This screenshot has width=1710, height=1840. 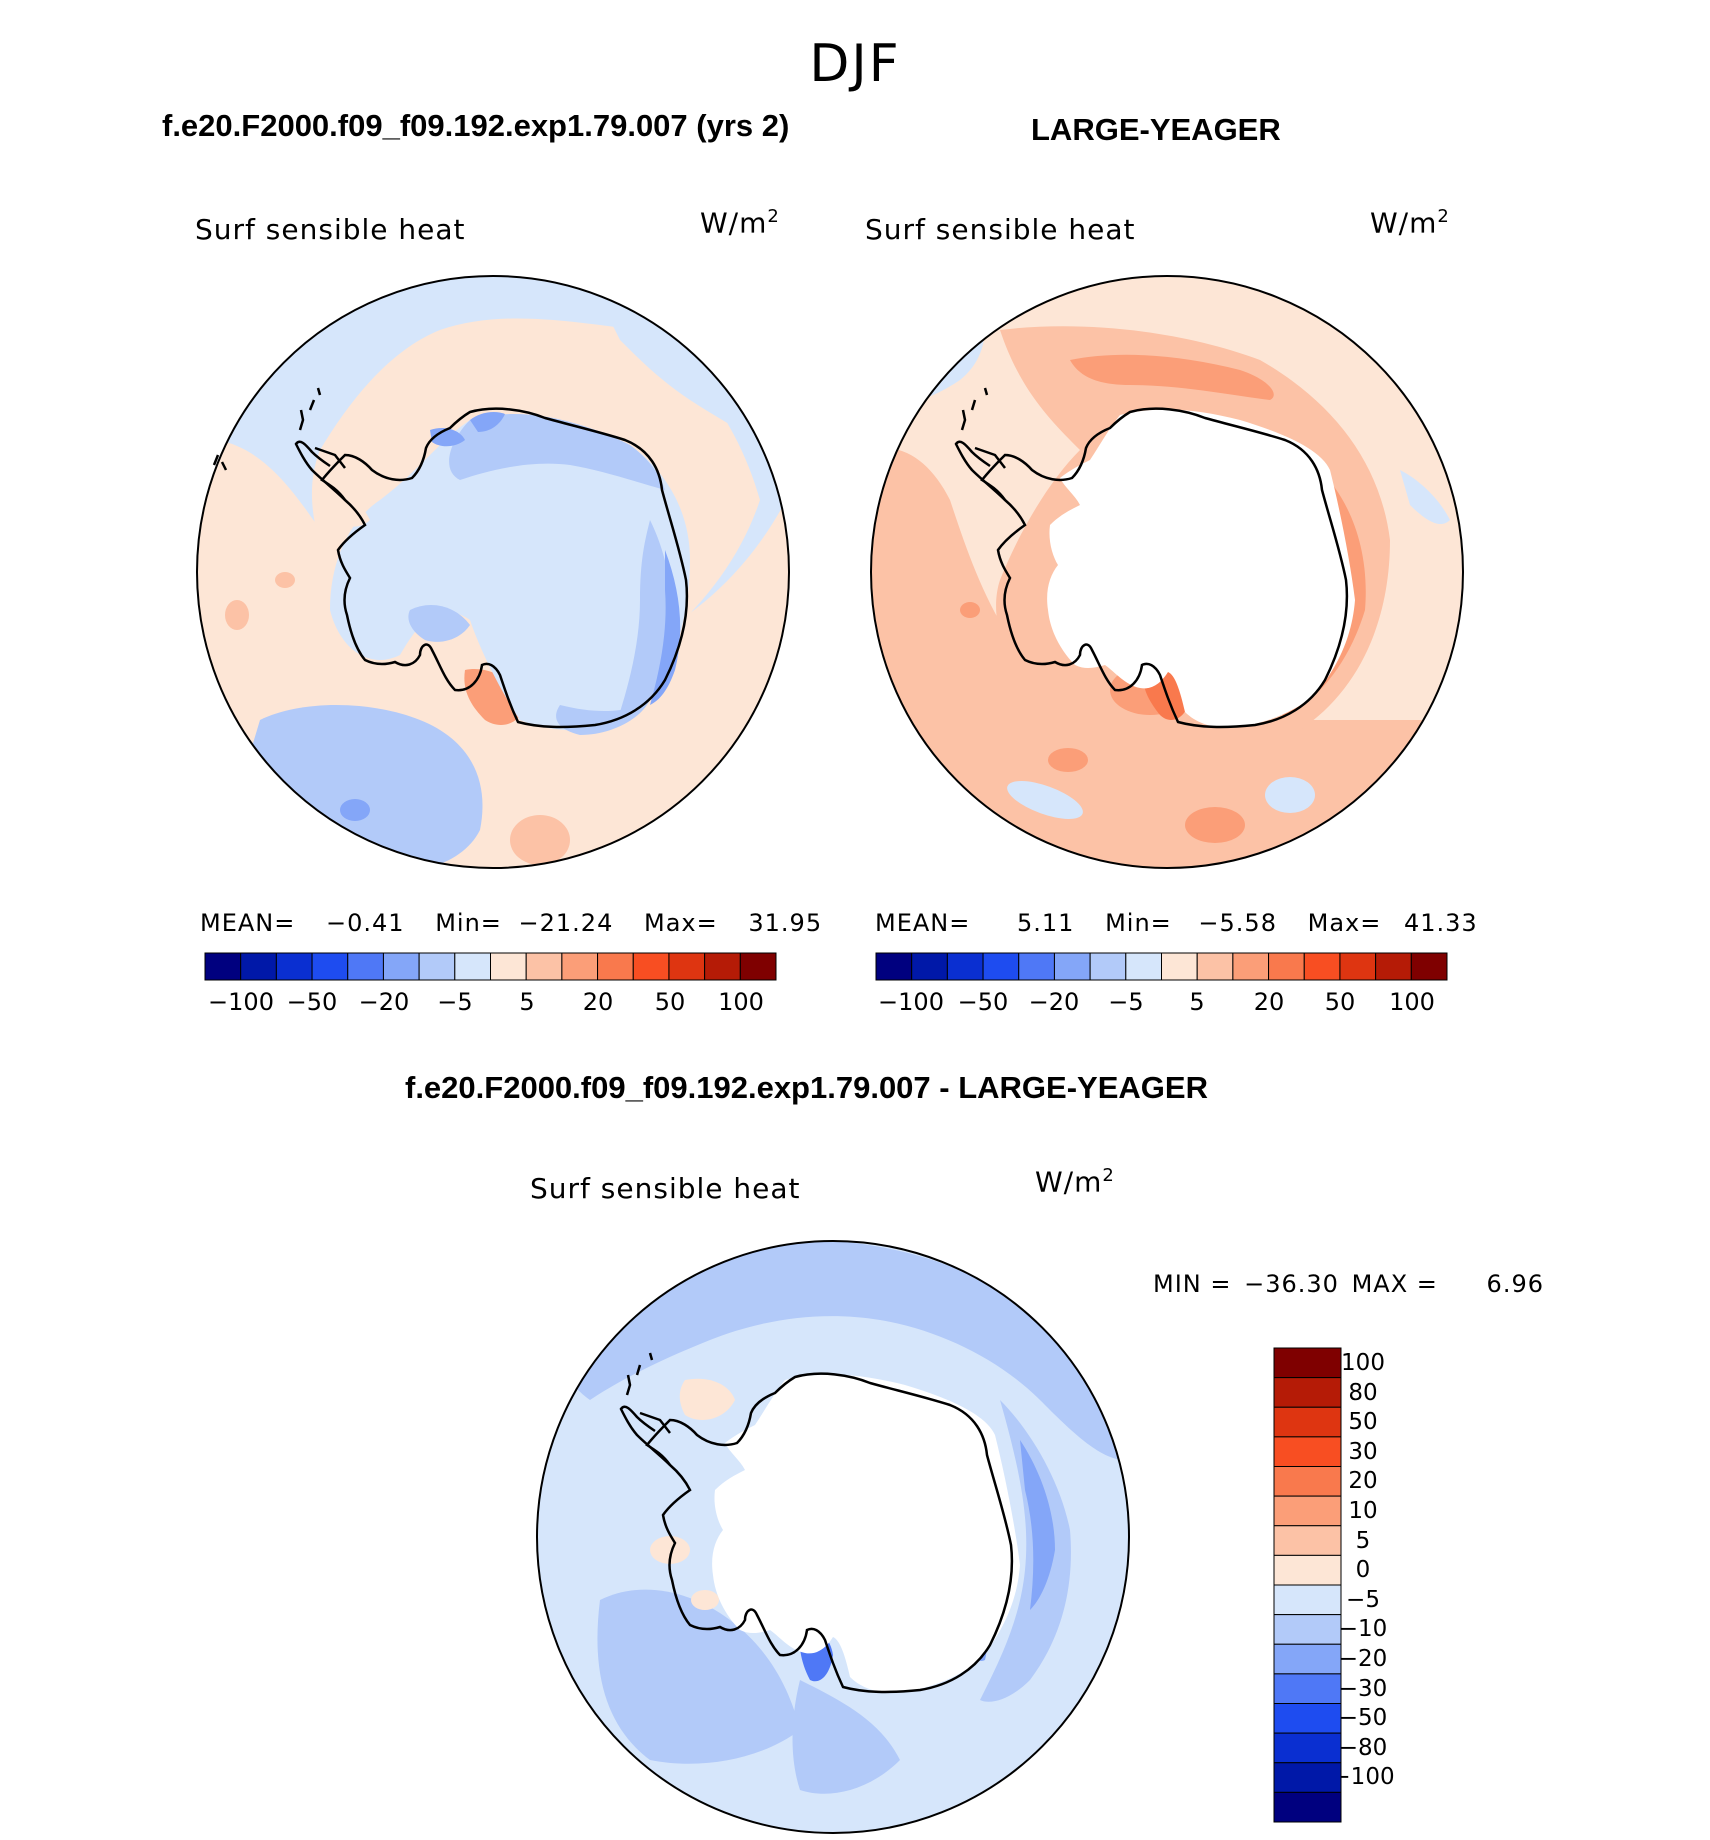 What do you see at coordinates (1138, 923) in the screenshot?
I see `panel2-min-label: Min=` at bounding box center [1138, 923].